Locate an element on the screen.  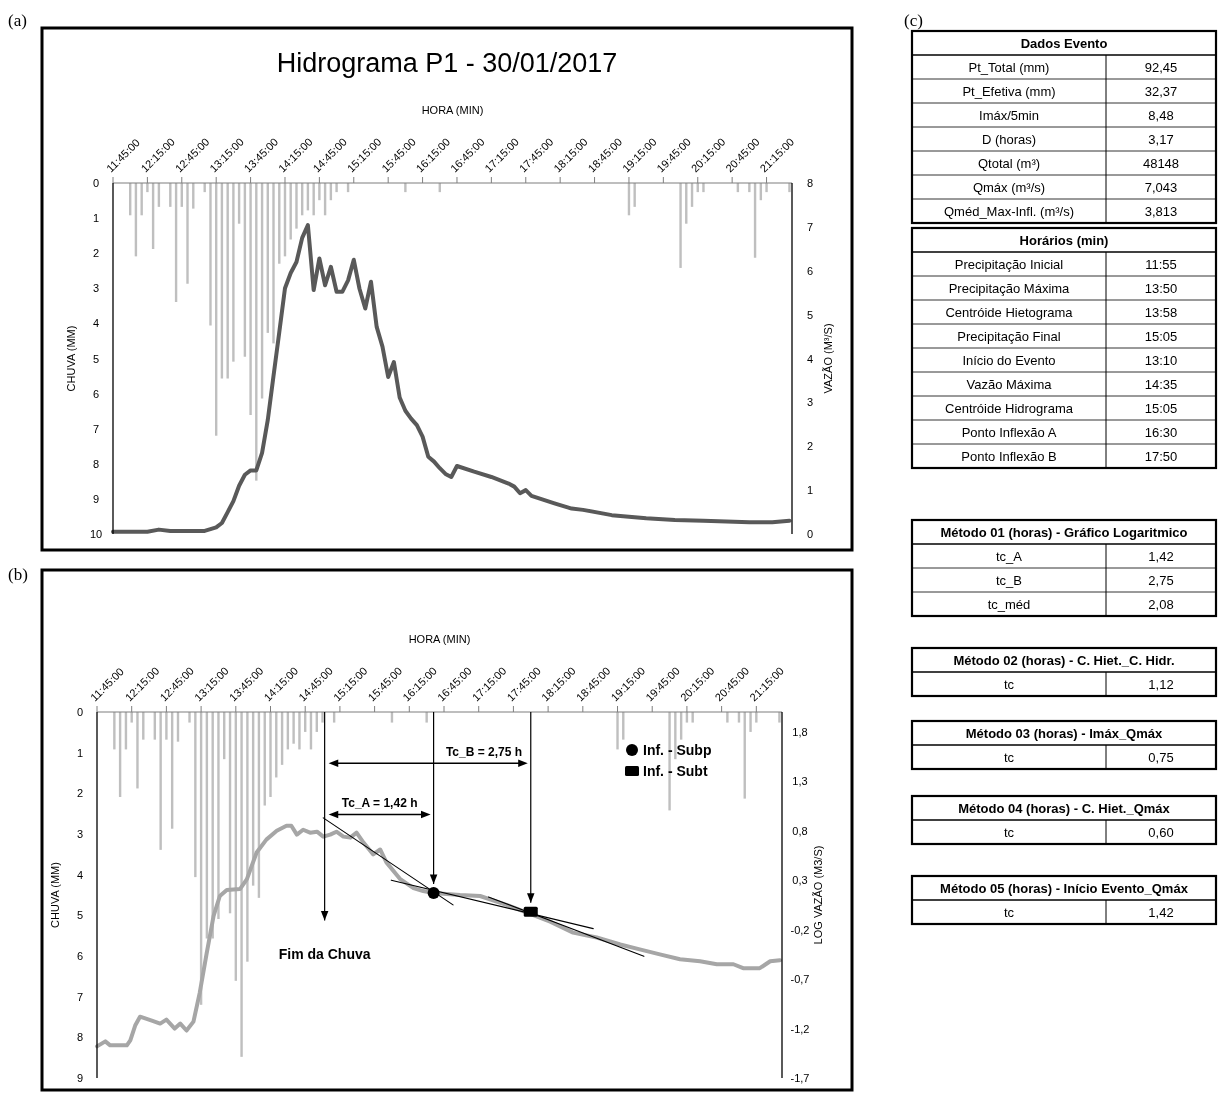
y-tick-label: 4 is located at coordinates (96, 323).